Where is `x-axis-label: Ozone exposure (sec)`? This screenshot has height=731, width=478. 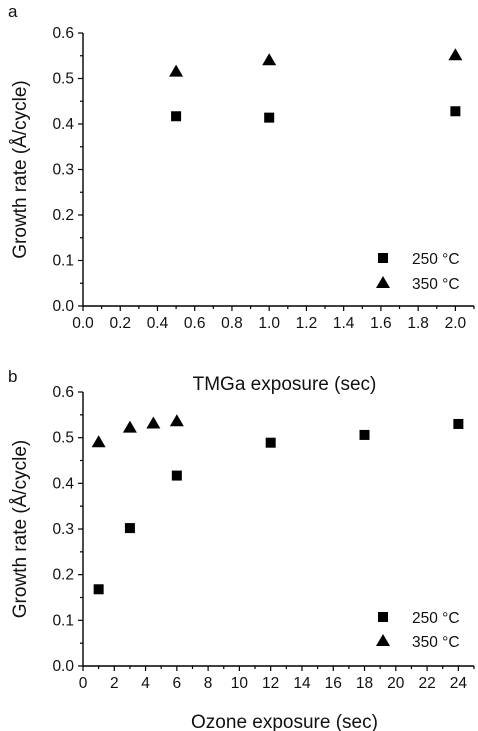 x-axis-label: Ozone exposure (sec) is located at coordinates (284, 721).